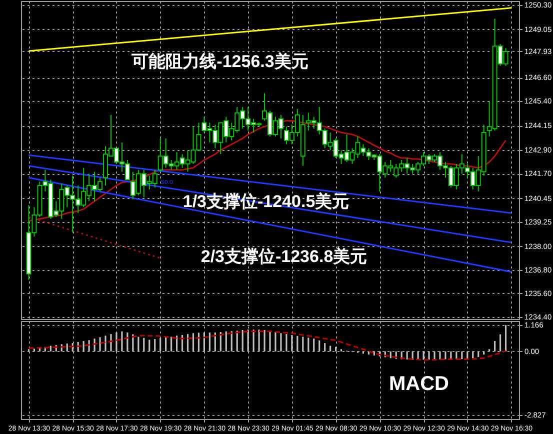 This screenshot has height=434, width=553. Describe the element at coordinates (284, 256) in the screenshot. I see `annotation: 2/3支撑位-1236.8美元` at that location.